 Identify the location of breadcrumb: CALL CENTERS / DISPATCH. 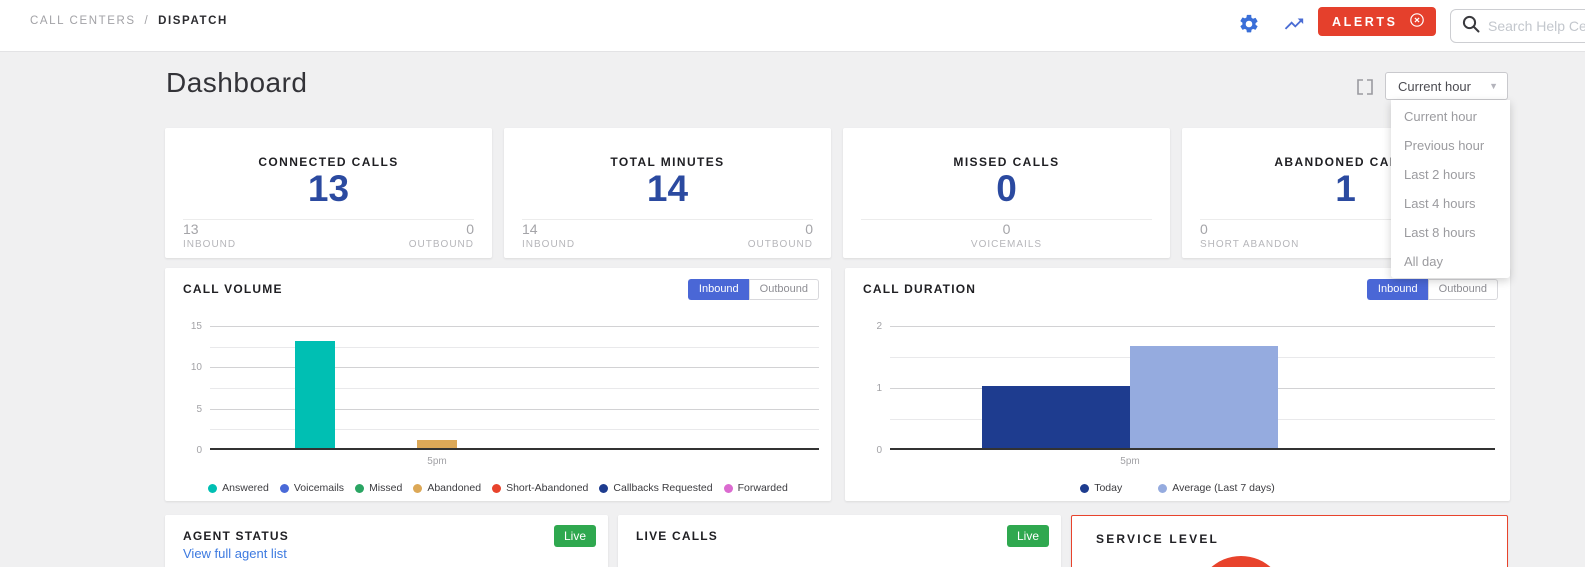
(129, 21).